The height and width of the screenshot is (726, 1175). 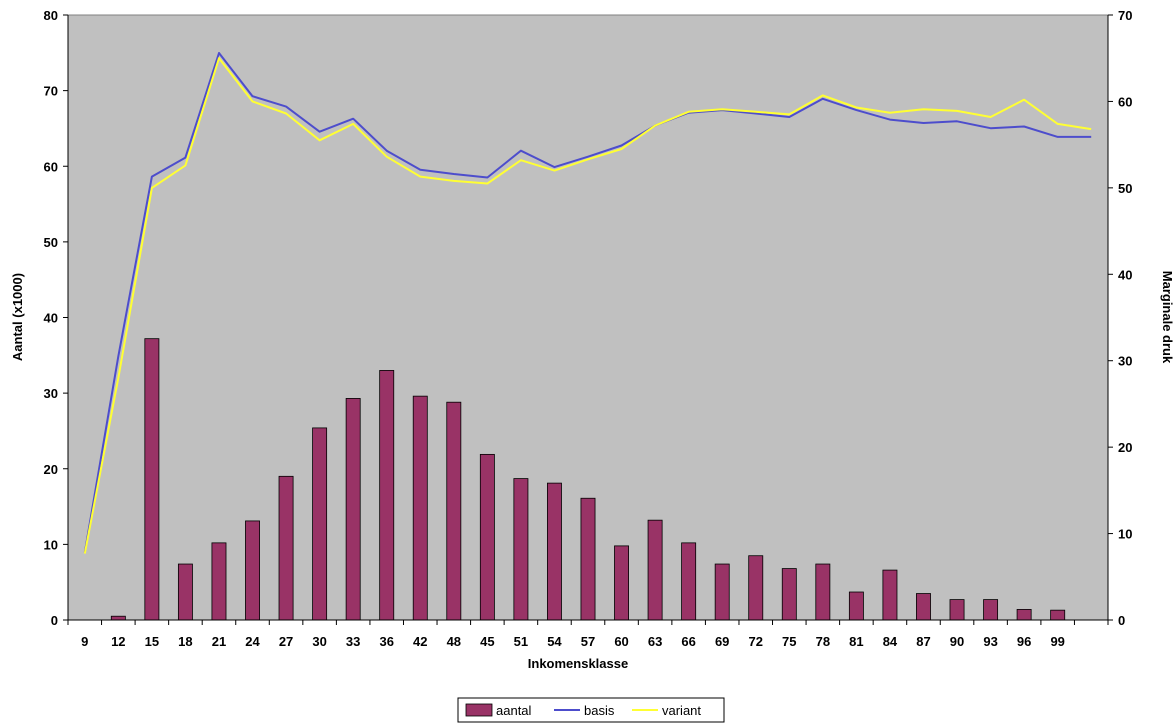 I want to click on right-tick-label: 50, so click(x=1125, y=188).